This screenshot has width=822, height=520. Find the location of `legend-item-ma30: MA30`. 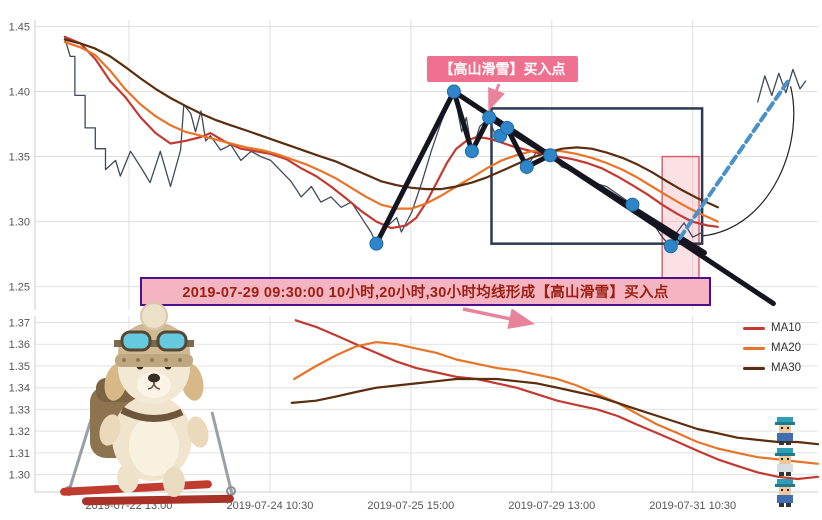

legend-item-ma30: MA30 is located at coordinates (772, 368).